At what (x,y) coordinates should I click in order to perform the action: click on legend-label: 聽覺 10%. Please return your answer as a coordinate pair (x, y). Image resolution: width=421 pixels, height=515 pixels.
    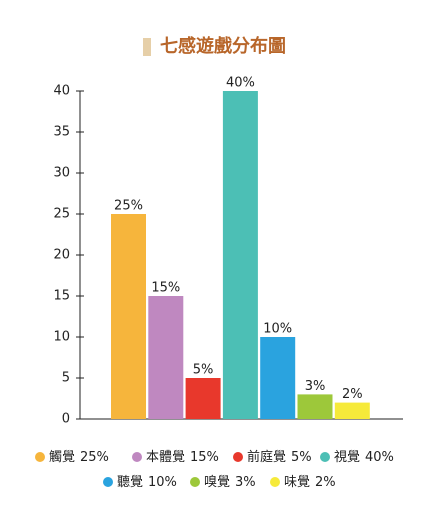
    Looking at the image, I should click on (147, 482).